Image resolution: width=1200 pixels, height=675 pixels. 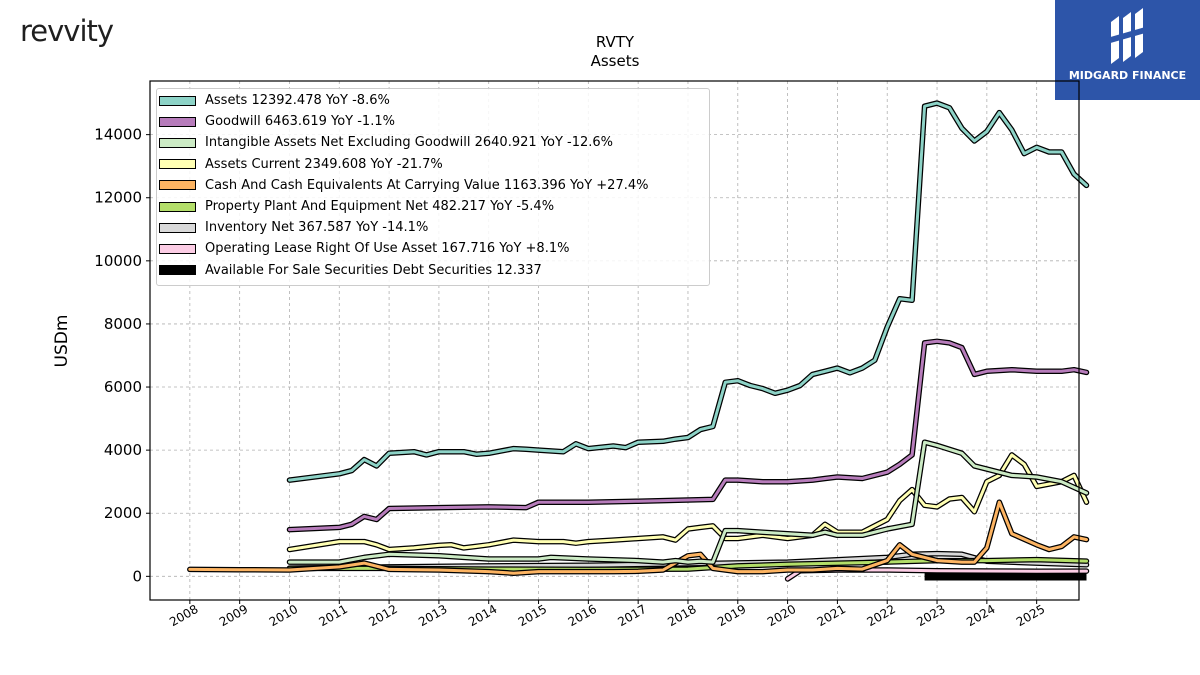 I want to click on x-tick-label: 2022, so click(x=880, y=615).